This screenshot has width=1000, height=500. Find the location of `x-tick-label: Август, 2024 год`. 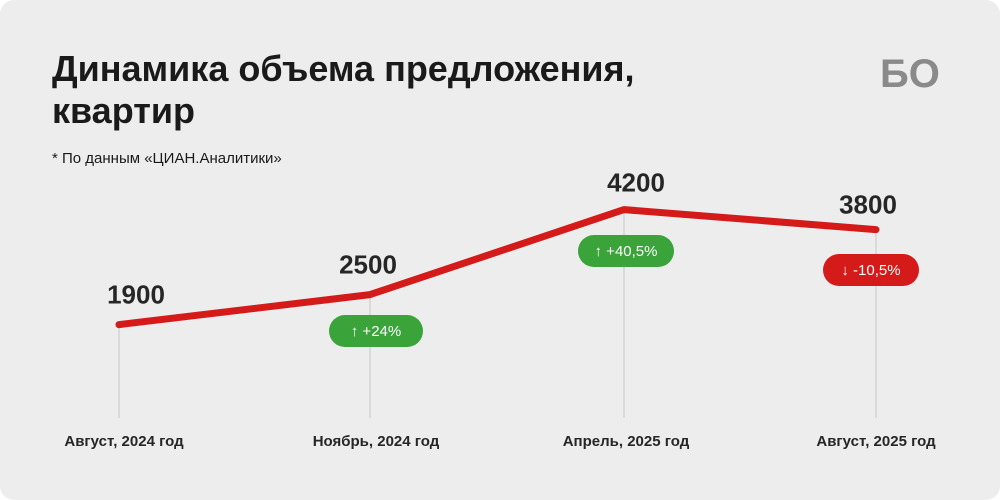

x-tick-label: Август, 2024 год is located at coordinates (124, 441).